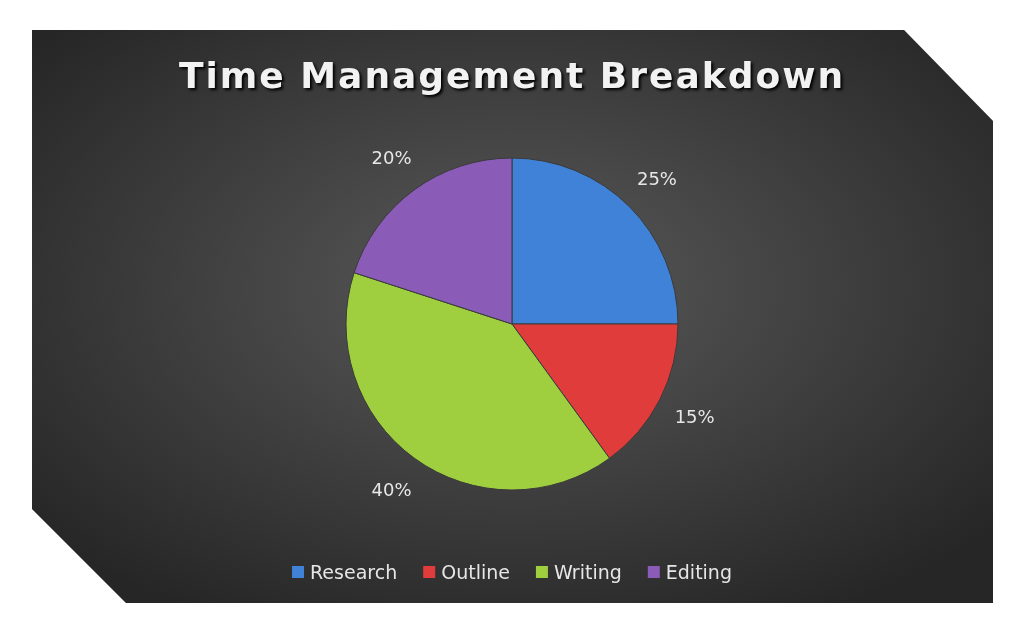  What do you see at coordinates (587, 571) in the screenshot?
I see `legend-label: Writing` at bounding box center [587, 571].